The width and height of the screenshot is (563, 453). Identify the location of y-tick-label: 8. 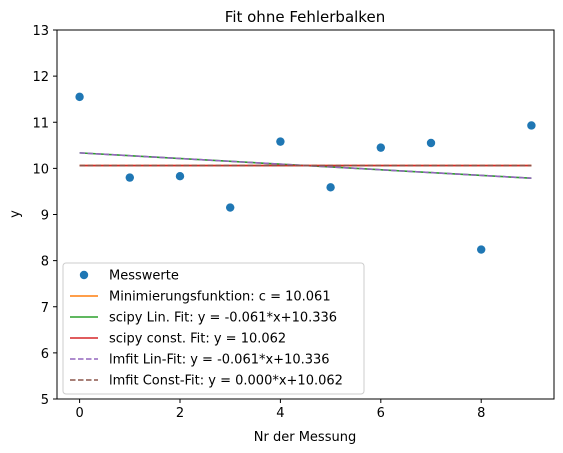
(45, 262).